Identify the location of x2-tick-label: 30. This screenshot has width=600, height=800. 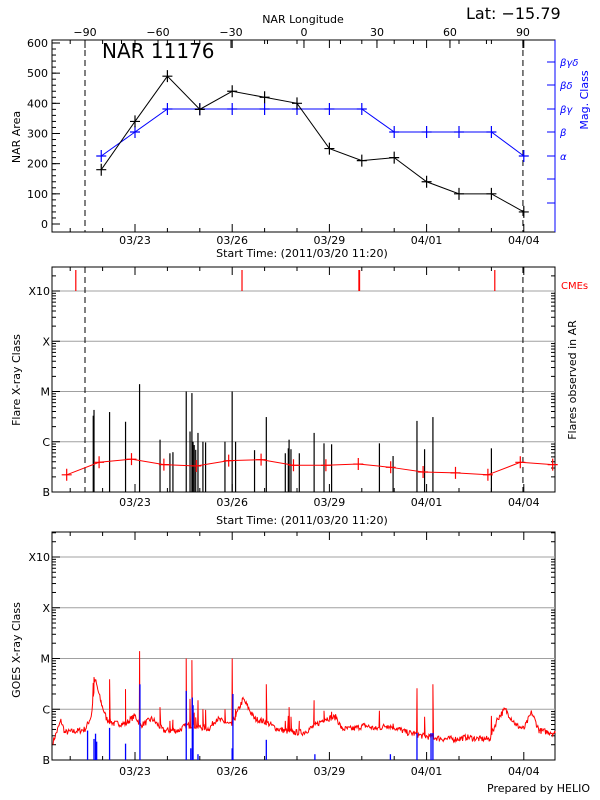
(377, 32).